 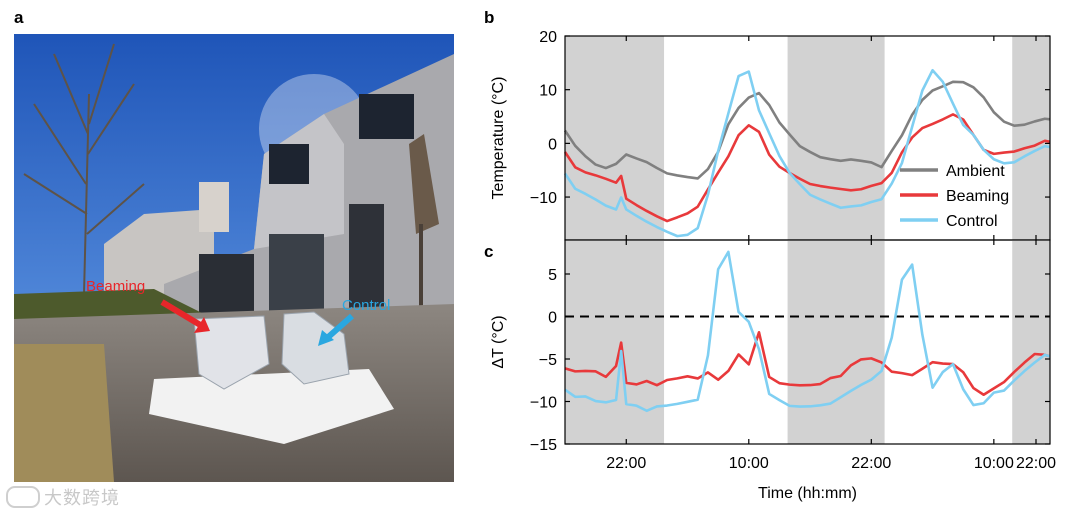 I want to click on panel-letter-a: a, so click(x=19, y=17).